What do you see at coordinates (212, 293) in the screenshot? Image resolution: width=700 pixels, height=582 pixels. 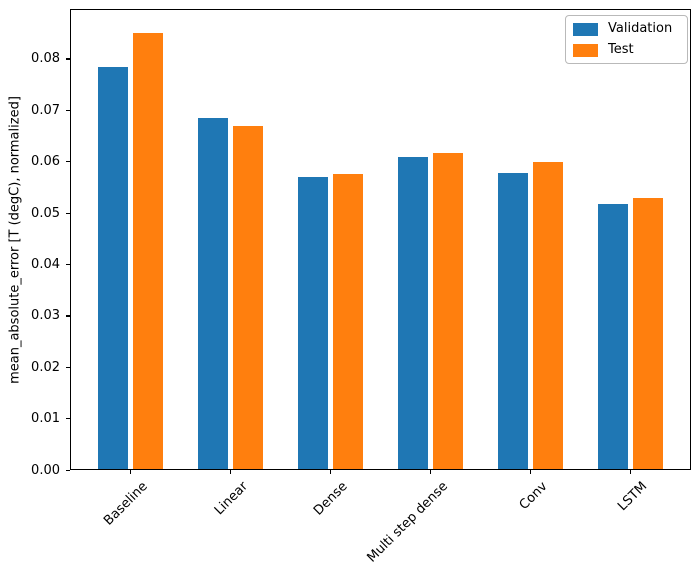 I see `bar-validation-linear` at bounding box center [212, 293].